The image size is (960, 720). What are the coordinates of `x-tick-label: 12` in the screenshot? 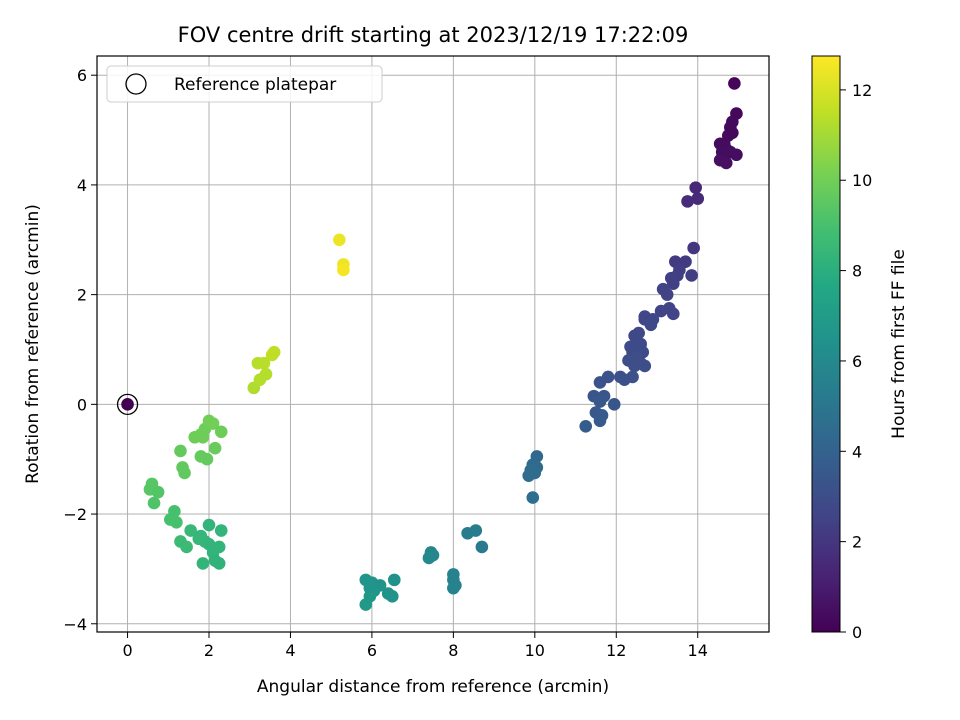 It's located at (616, 650).